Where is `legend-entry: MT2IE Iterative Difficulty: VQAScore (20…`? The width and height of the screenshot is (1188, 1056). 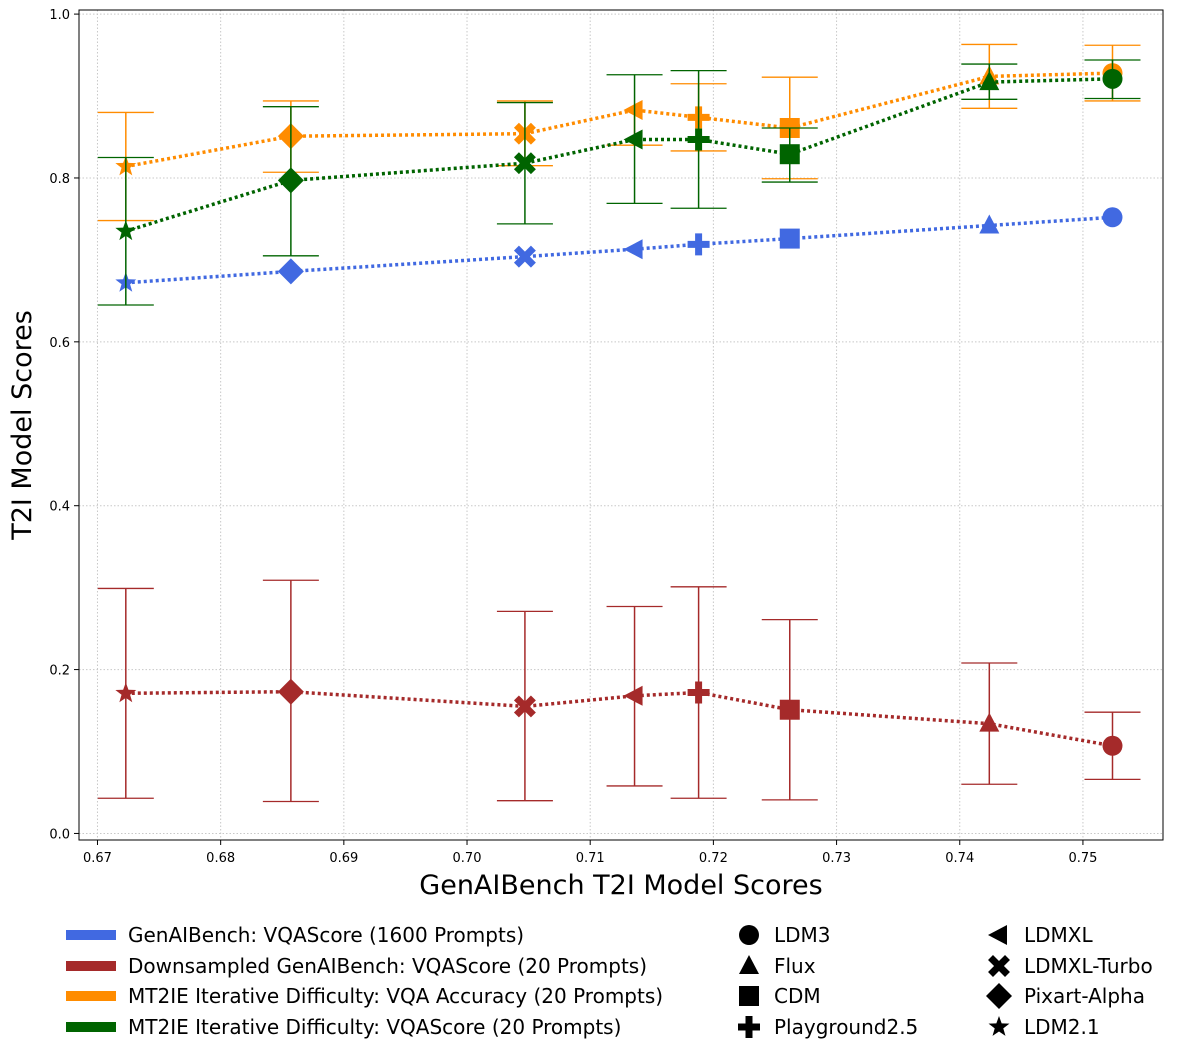 legend-entry: MT2IE Iterative Difficulty: VQAScore (20… is located at coordinates (364, 1027).